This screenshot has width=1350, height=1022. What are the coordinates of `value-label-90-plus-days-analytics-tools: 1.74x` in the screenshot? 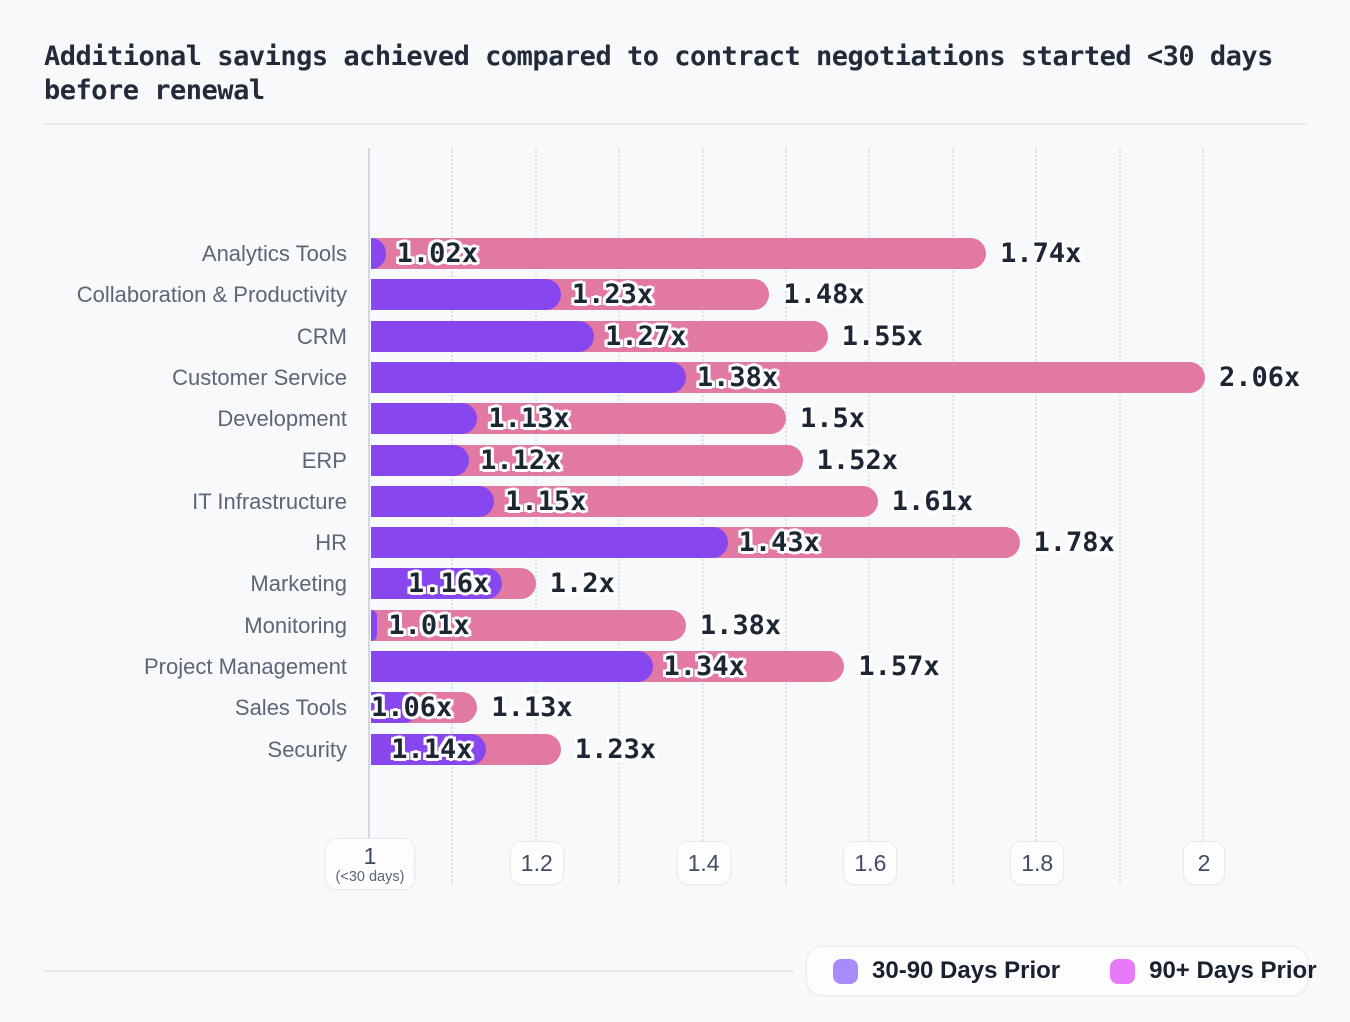 It's located at (1041, 253).